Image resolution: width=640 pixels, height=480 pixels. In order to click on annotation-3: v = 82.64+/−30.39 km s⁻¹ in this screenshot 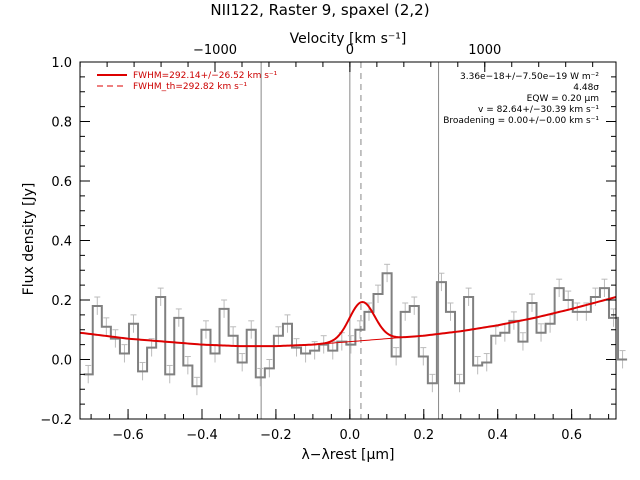, I will do `click(538, 110)`.